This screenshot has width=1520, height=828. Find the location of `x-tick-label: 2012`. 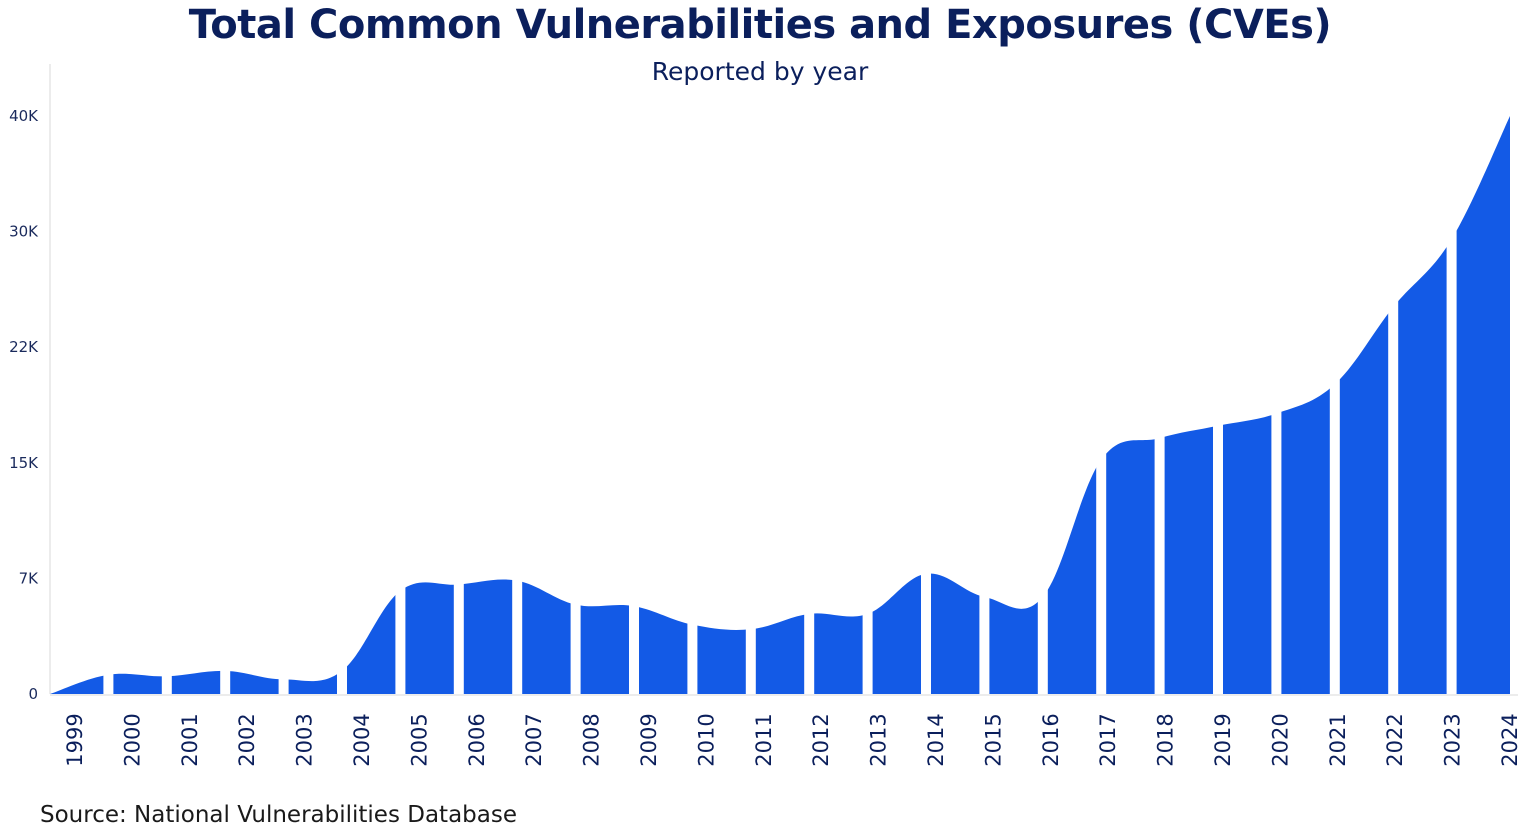

x-tick-label: 2012 is located at coordinates (821, 739).